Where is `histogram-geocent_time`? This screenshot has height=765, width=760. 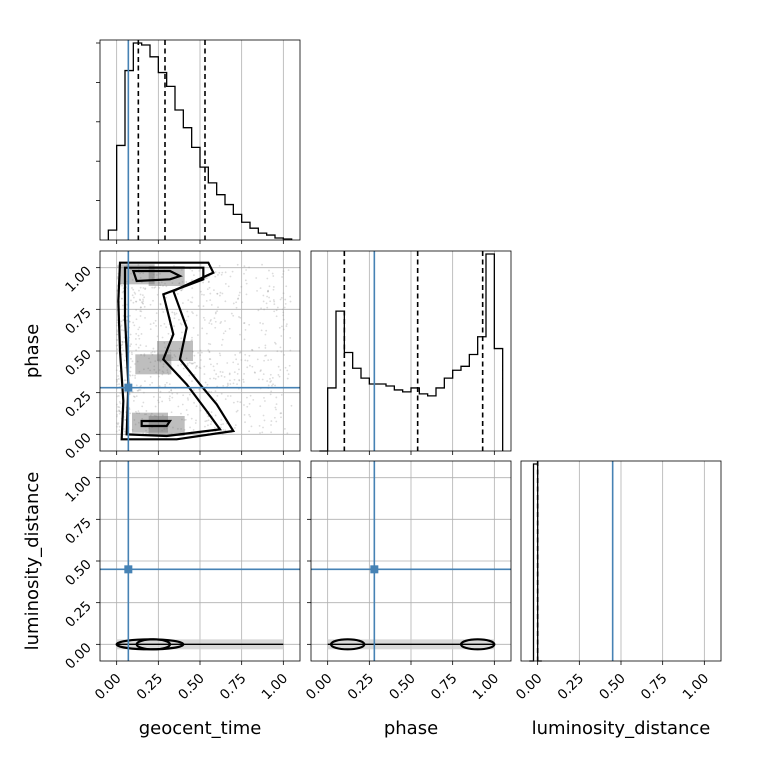
histogram-geocent_time is located at coordinates (200, 141).